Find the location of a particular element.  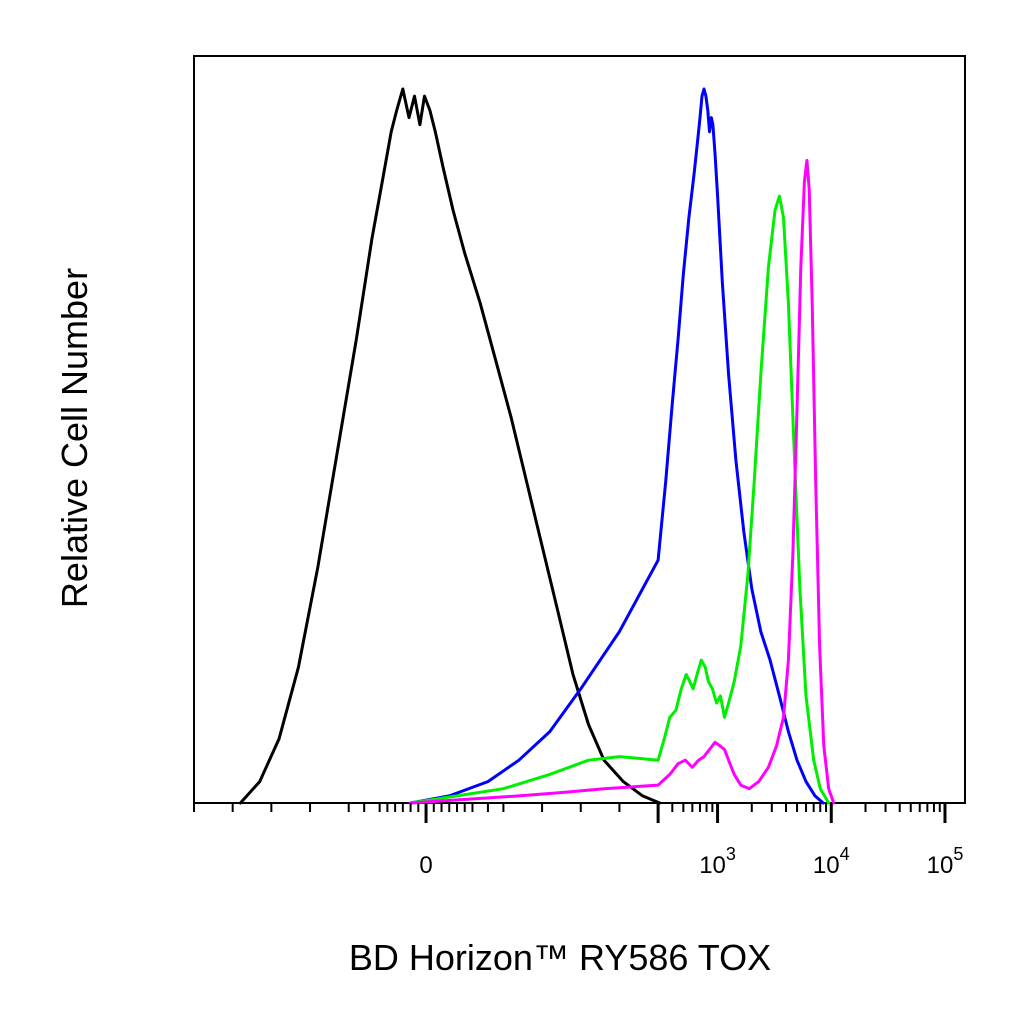

x-tick-label: 10³ is located at coordinates (717, 861).